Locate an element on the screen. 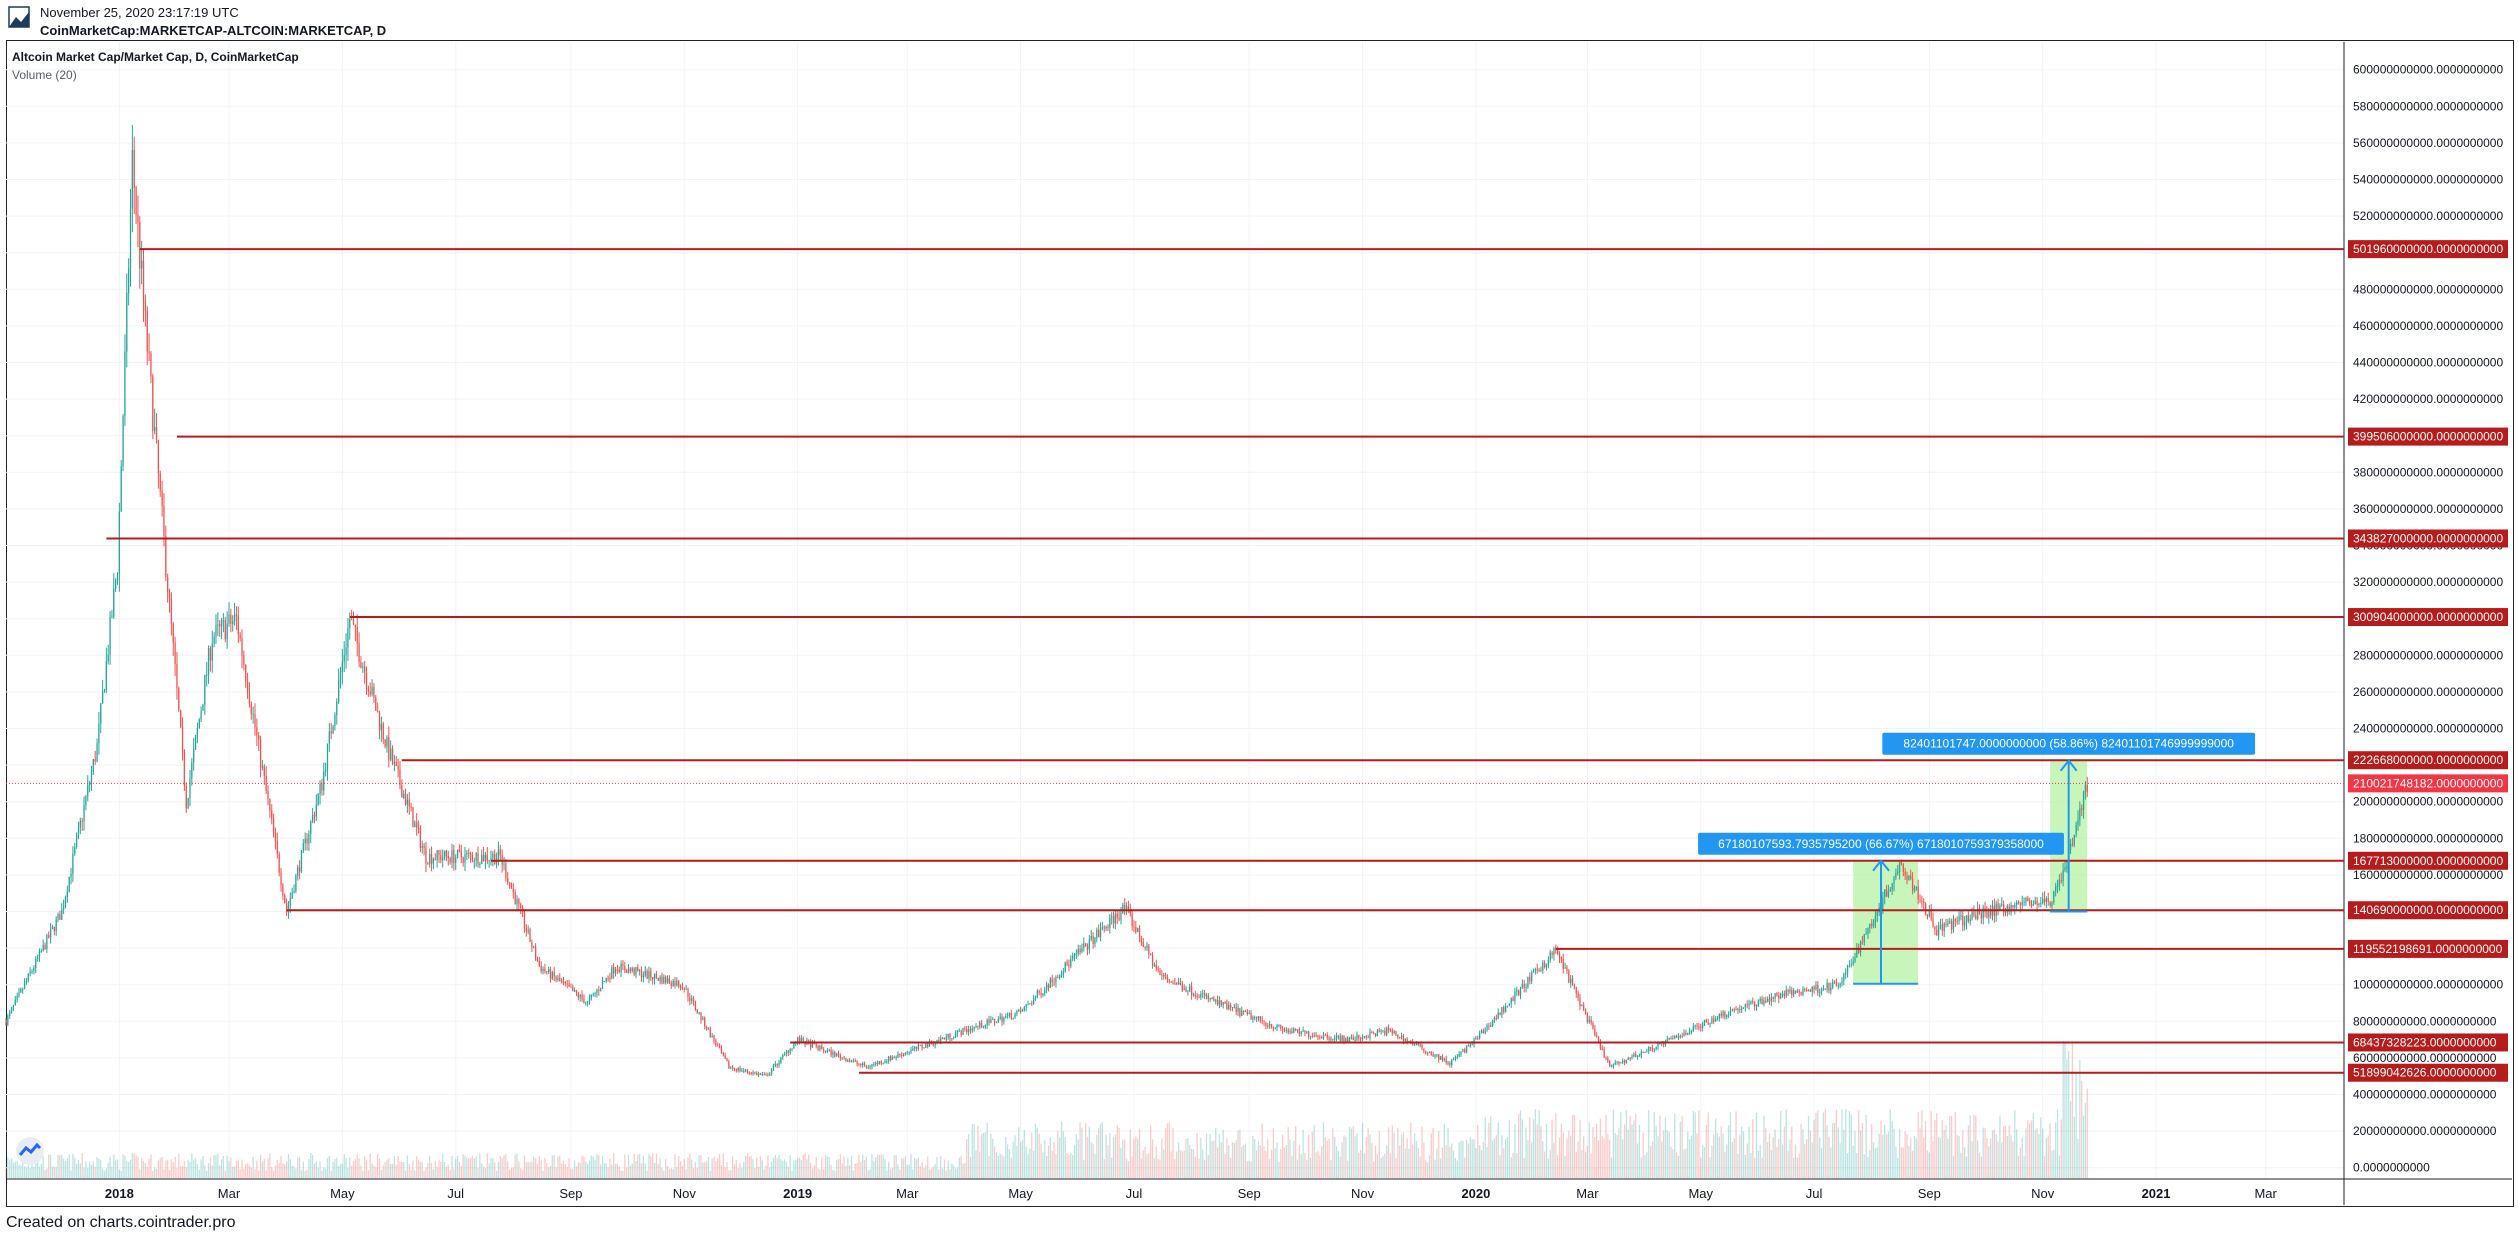  time-tick-label: May is located at coordinates (342, 1193).